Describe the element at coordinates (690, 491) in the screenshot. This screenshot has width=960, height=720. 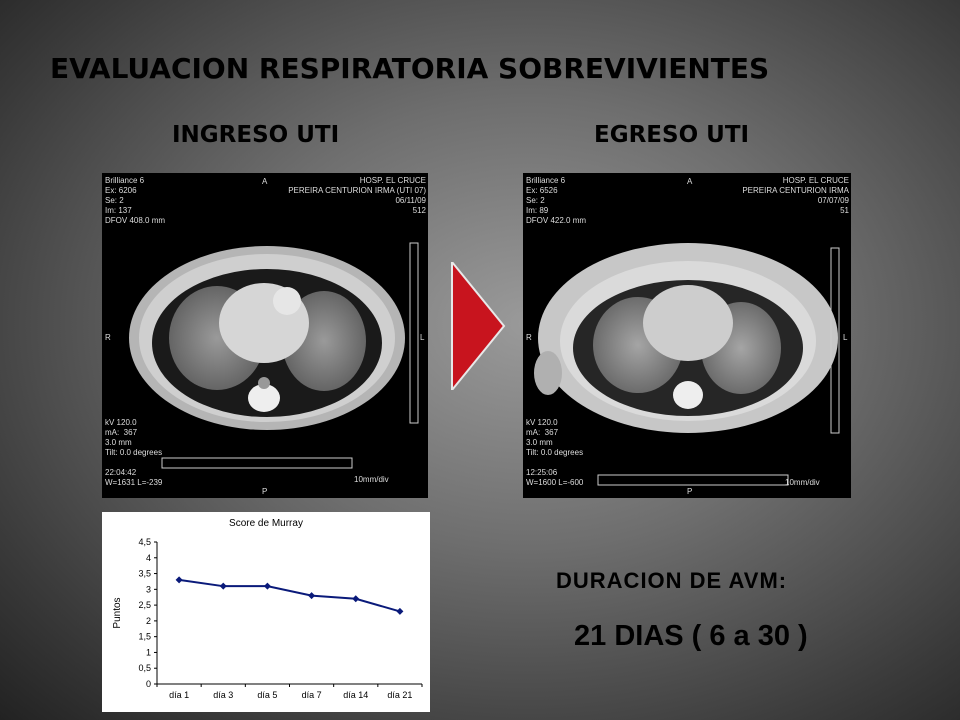
I see `ct-right-orient-bottom: P` at that location.